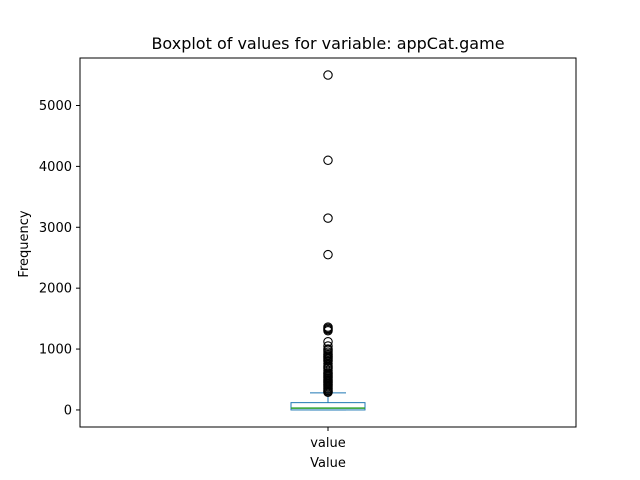  What do you see at coordinates (24, 243) in the screenshot?
I see `y-axis-label: Frequency` at bounding box center [24, 243].